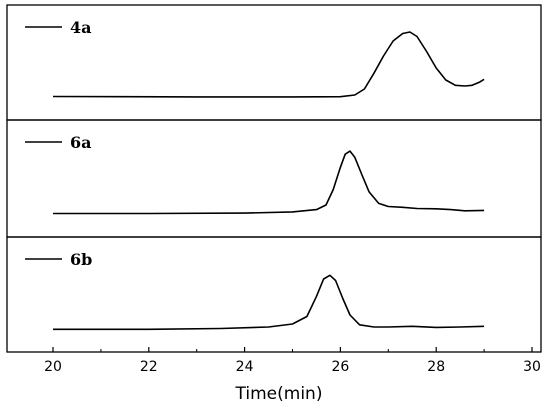 This screenshot has width=550, height=411. Describe the element at coordinates (268, 64) in the screenshot. I see `series-line-4a` at that location.